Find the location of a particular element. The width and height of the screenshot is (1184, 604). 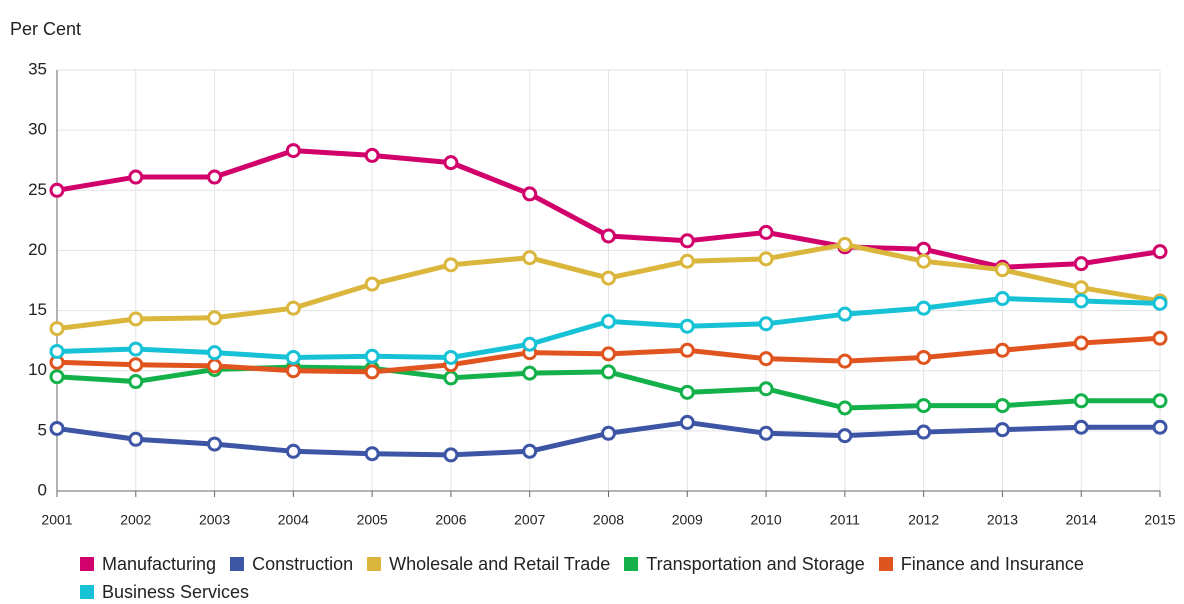

y-tick-label: 10 is located at coordinates (37, 369).